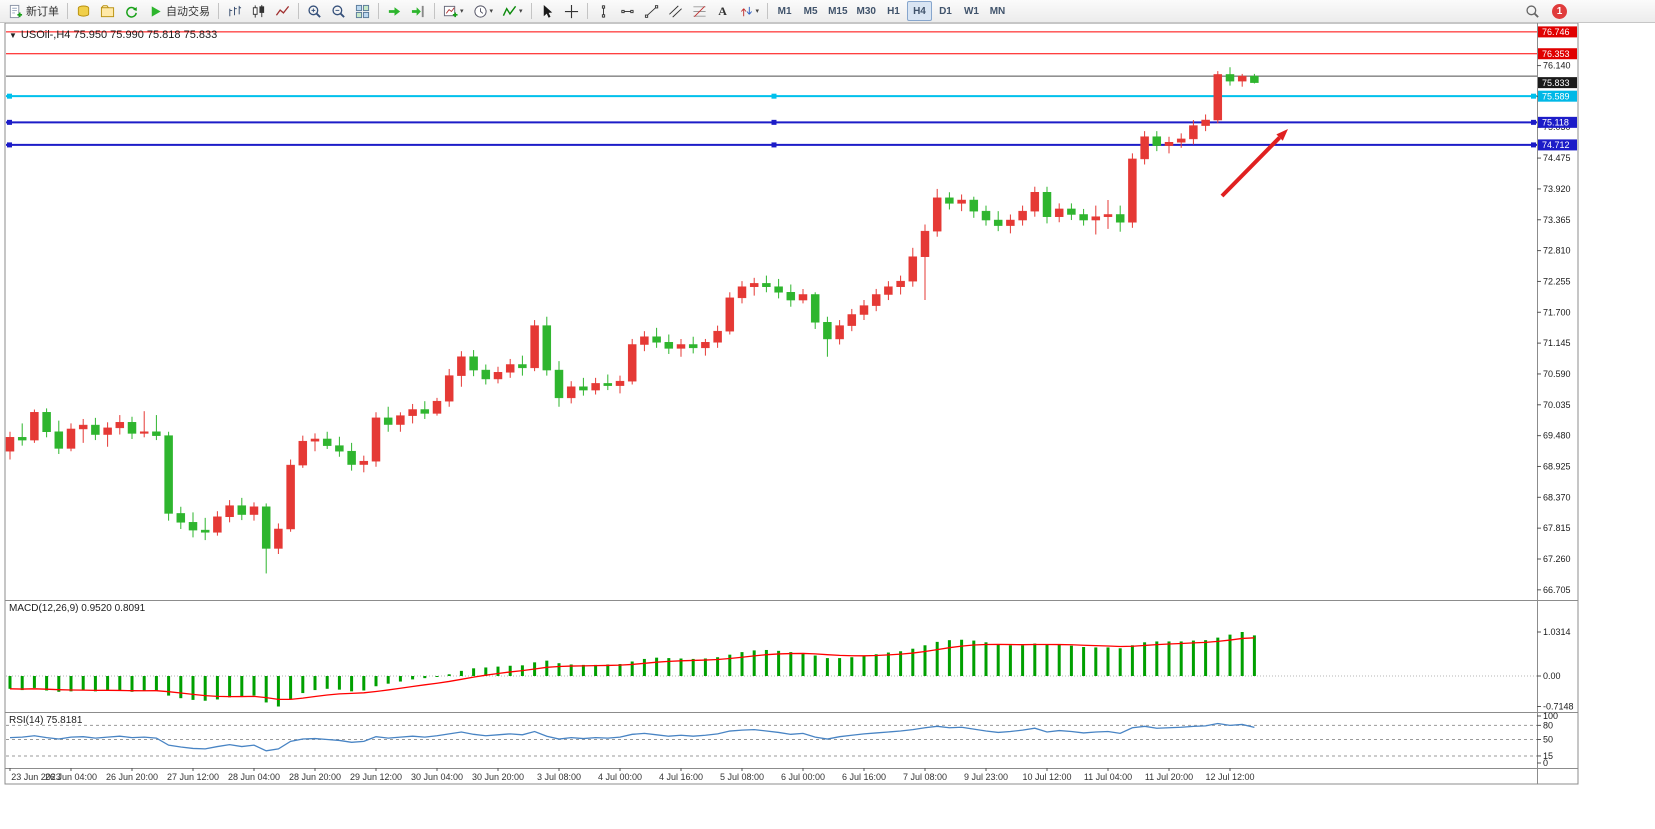 The width and height of the screenshot is (1655, 829). I want to click on timeframe-w1: W1, so click(971, 11).